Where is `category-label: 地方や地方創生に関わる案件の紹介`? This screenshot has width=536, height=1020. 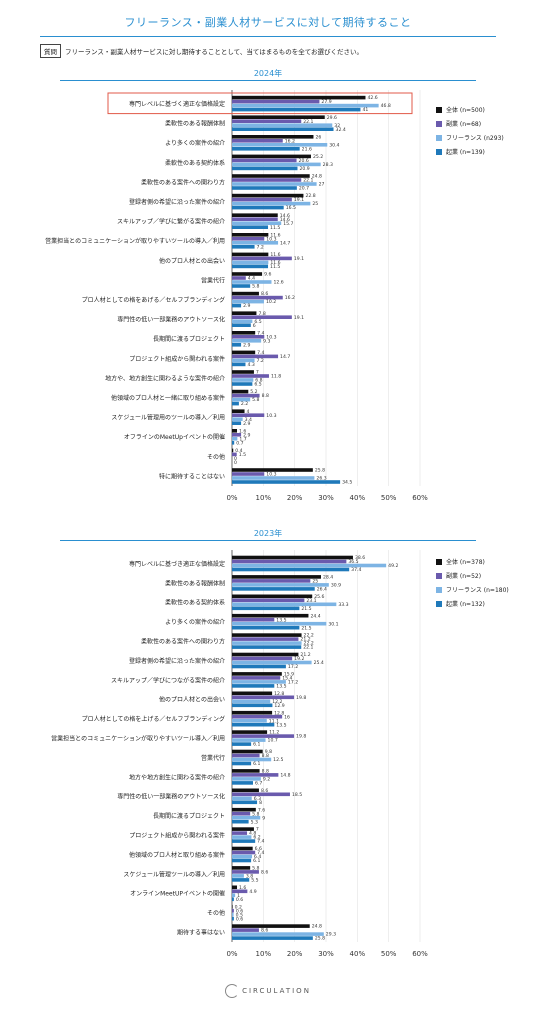
category-label: 地方や地方創生に関わる案件の紹介 is located at coordinates (177, 777).